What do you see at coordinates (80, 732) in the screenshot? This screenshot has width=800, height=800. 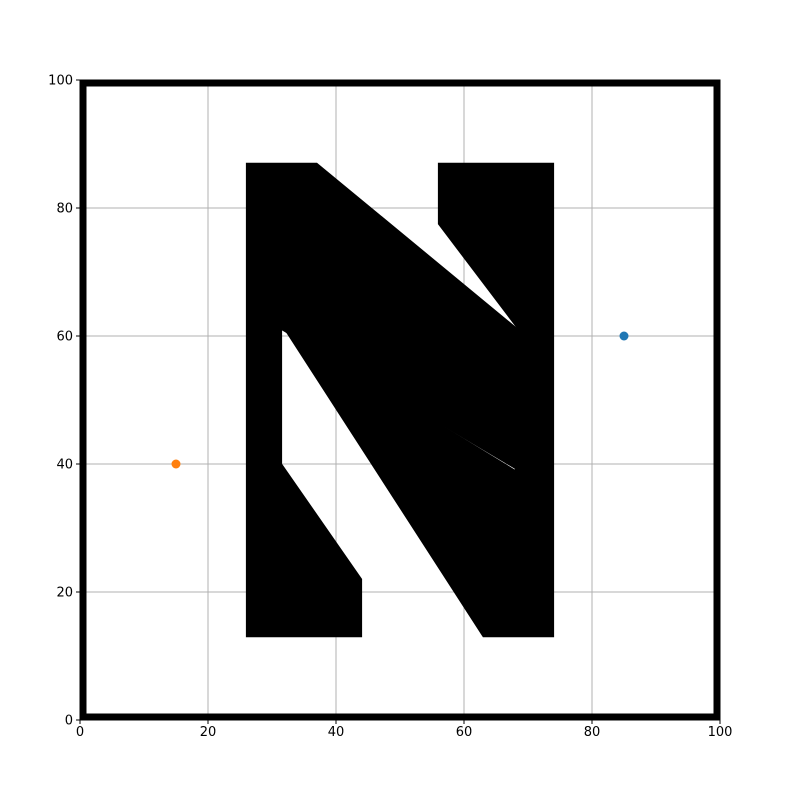 I see `x-tick-label-0: 0` at bounding box center [80, 732].